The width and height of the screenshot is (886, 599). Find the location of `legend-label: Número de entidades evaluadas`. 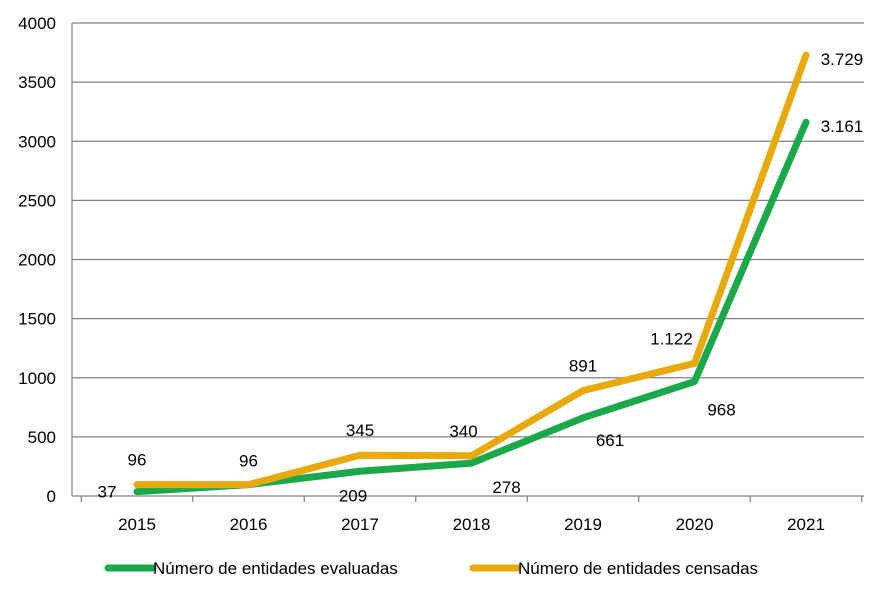

legend-label: Número de entidades evaluadas is located at coordinates (275, 568).